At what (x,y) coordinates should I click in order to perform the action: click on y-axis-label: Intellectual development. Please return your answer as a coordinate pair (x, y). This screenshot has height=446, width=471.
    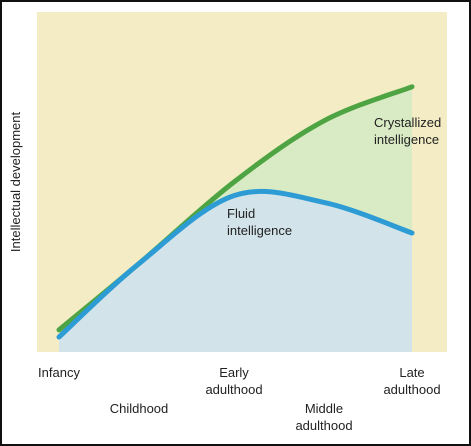
    Looking at the image, I should click on (15, 182).